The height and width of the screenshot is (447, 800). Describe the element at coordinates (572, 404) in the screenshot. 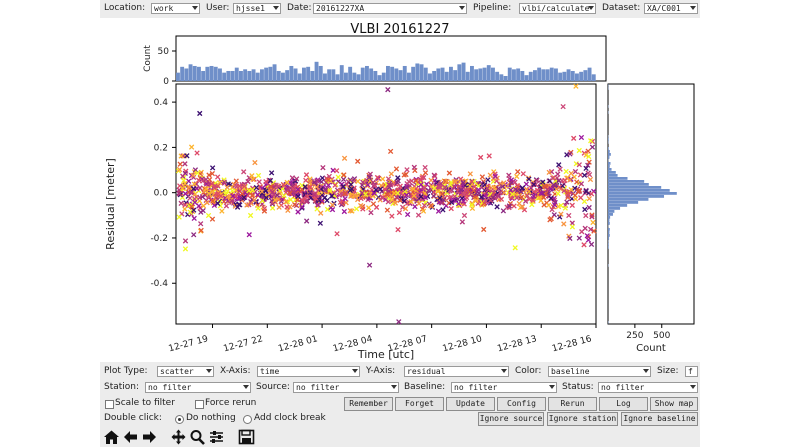

I see `rerun-button: Rerun` at that location.